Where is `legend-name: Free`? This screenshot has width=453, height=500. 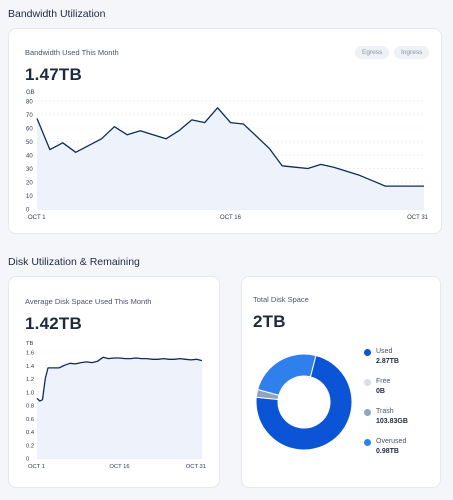 legend-name: Free is located at coordinates (383, 381).